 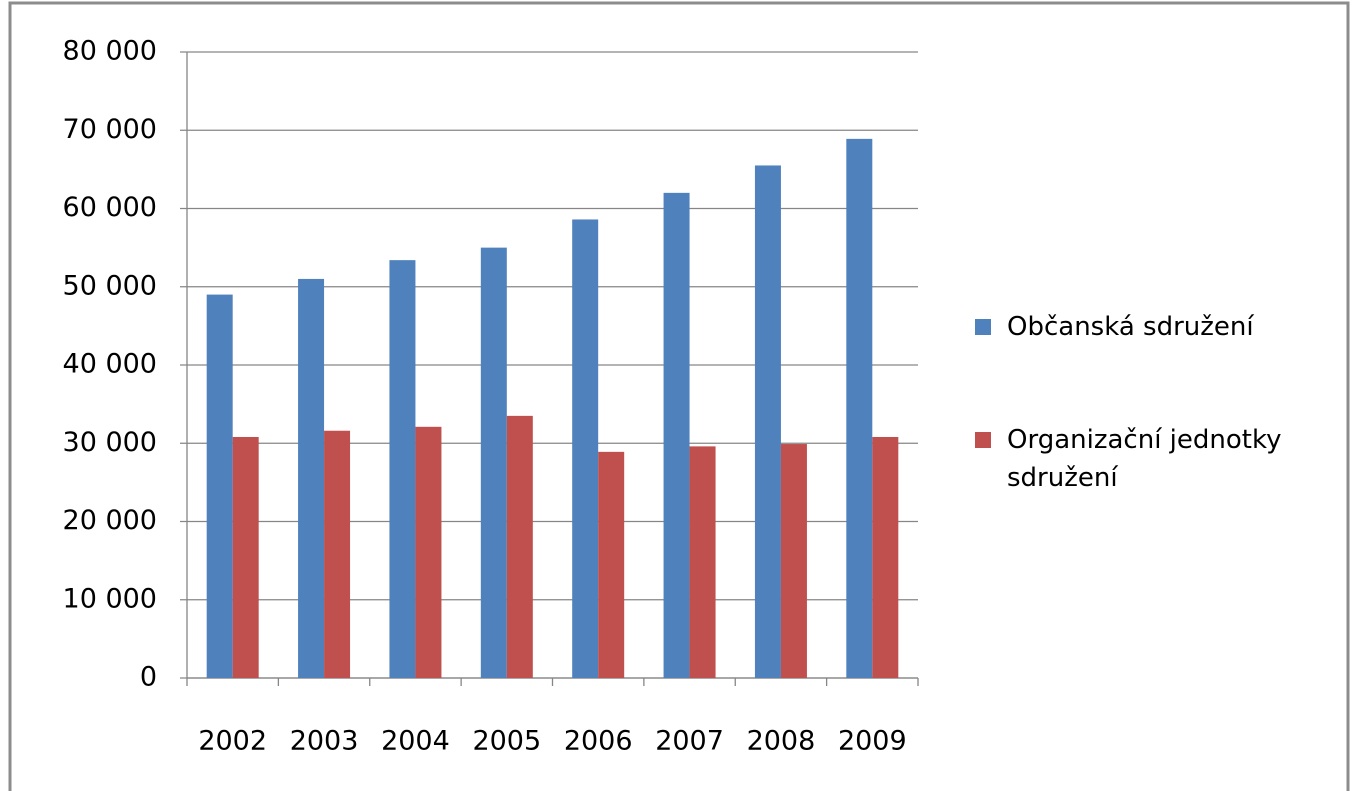 I want to click on y-tick-label: 50 000, so click(x=110, y=285).